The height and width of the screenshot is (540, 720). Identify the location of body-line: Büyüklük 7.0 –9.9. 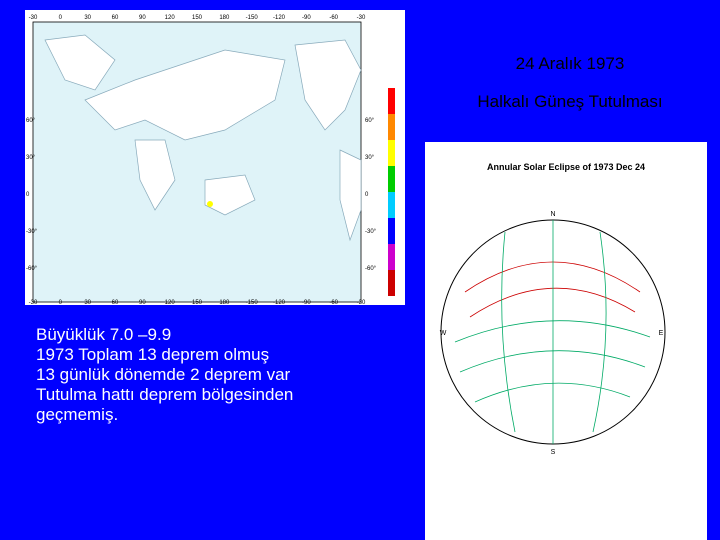
(104, 334).